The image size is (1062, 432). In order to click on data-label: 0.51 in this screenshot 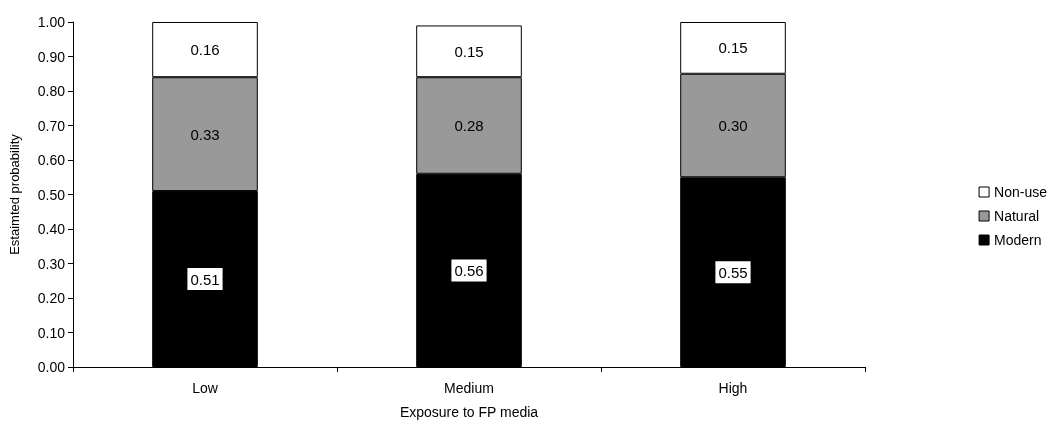, I will do `click(205, 279)`.